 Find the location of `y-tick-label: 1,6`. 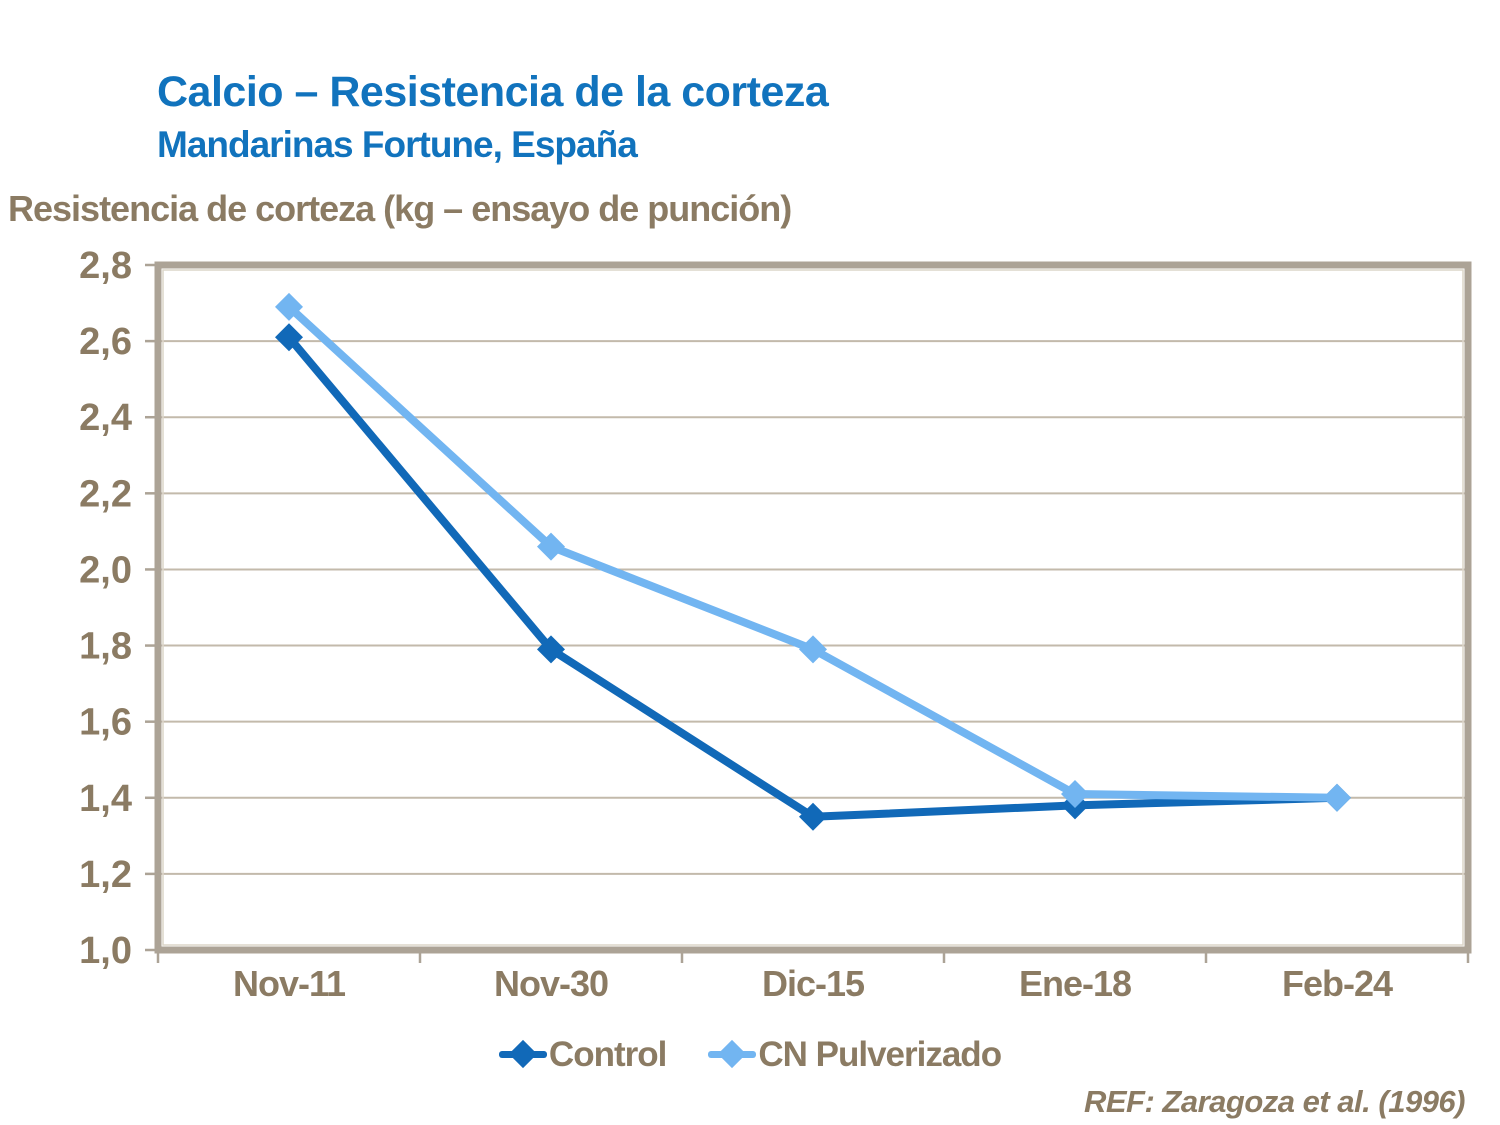

y-tick-label: 1,6 is located at coordinates (105, 723).